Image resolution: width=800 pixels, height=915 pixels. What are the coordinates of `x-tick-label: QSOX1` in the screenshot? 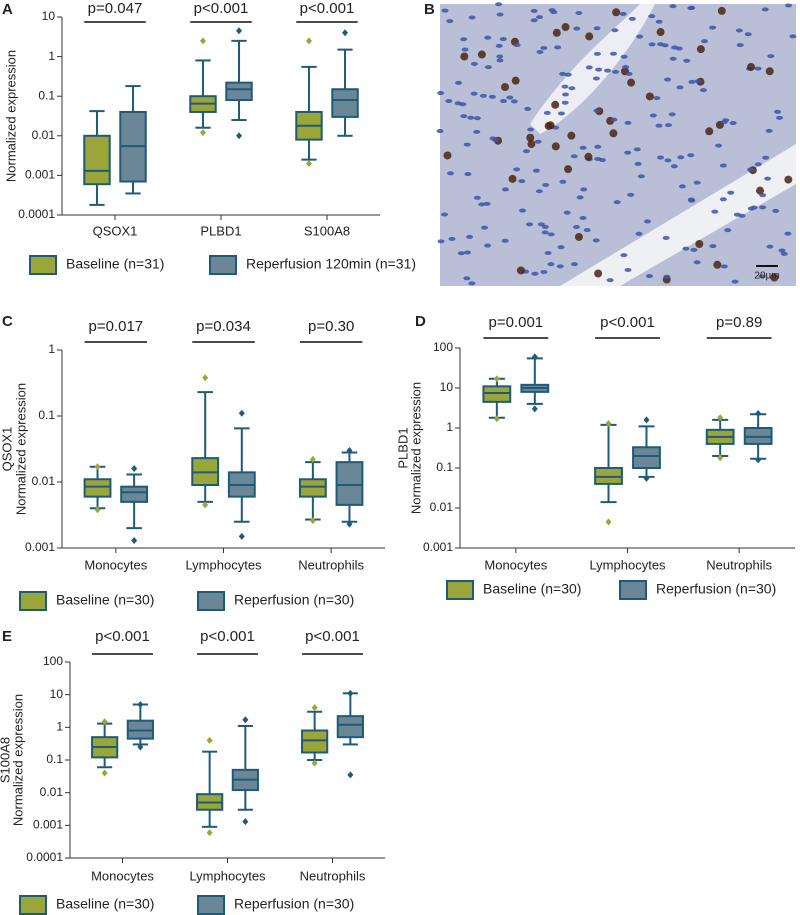 It's located at (115, 230).